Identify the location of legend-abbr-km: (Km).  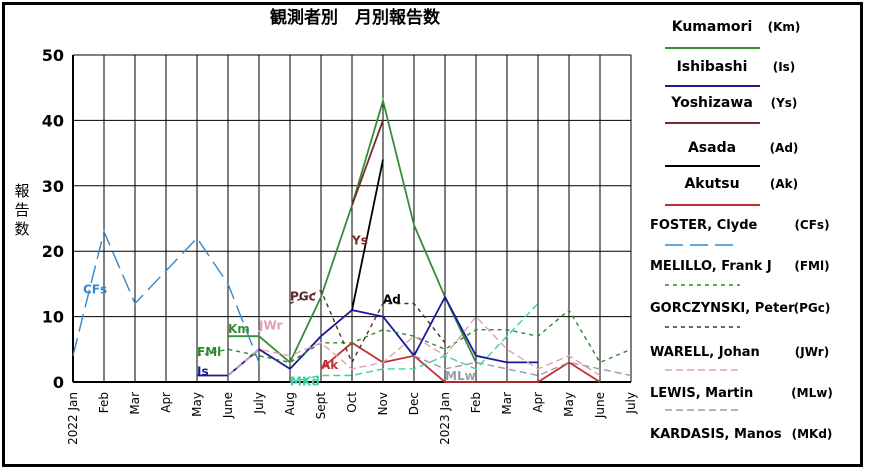
(784, 27).